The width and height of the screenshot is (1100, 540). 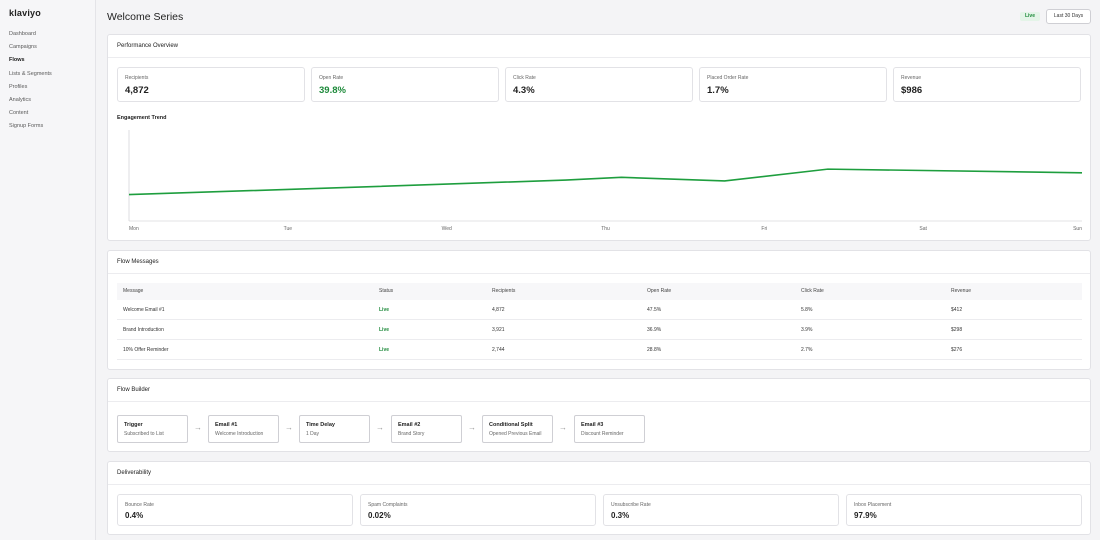 I want to click on metric-label: Inbox Placement, so click(x=873, y=505).